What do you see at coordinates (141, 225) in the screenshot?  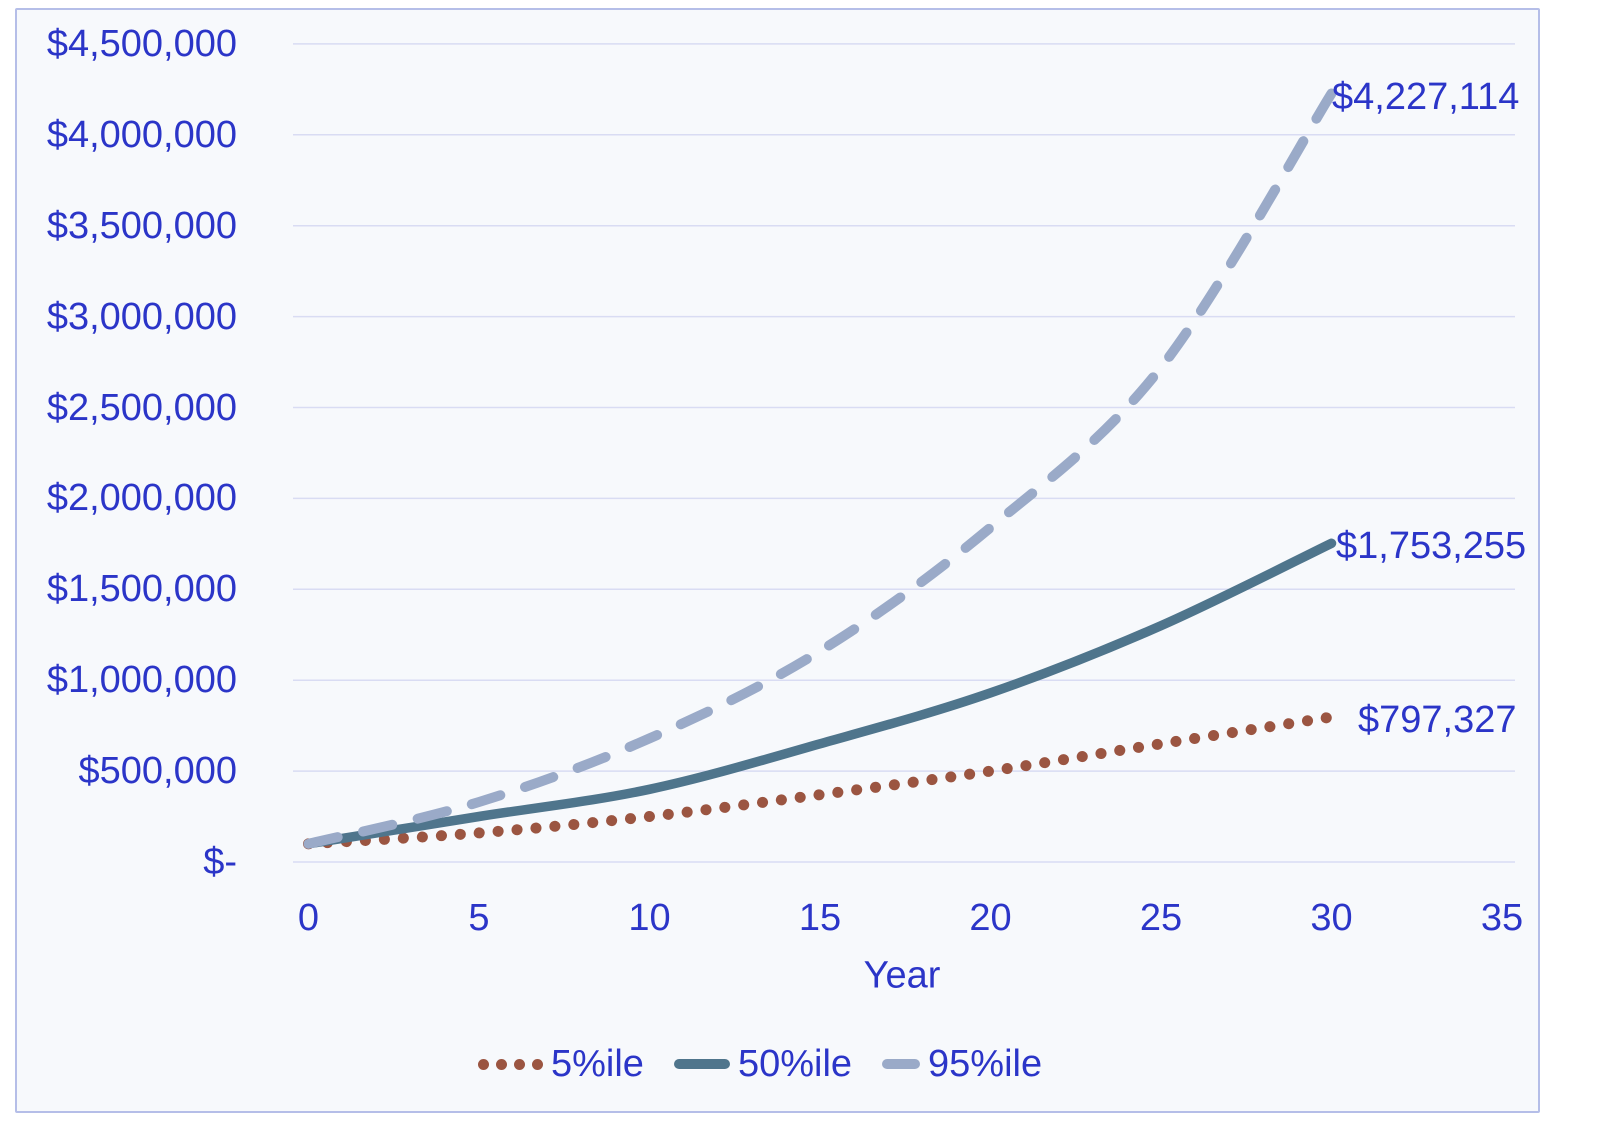 I see `y-tick-label: $3,500,000` at bounding box center [141, 225].